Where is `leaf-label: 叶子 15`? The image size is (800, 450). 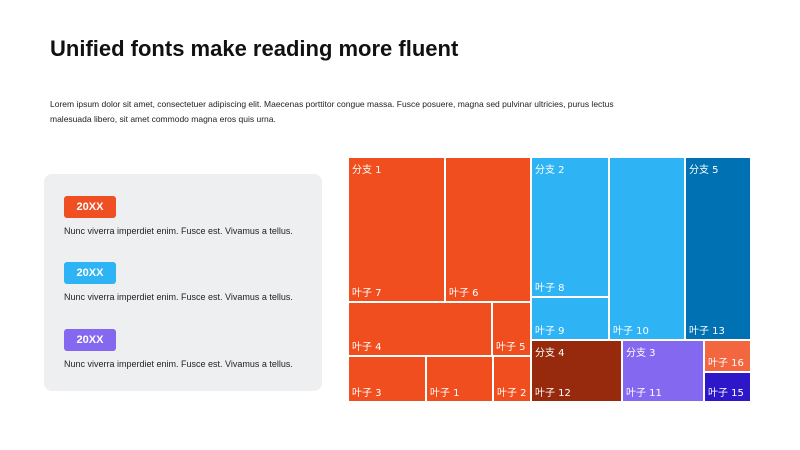
leaf-label: 叶子 15 is located at coordinates (726, 393).